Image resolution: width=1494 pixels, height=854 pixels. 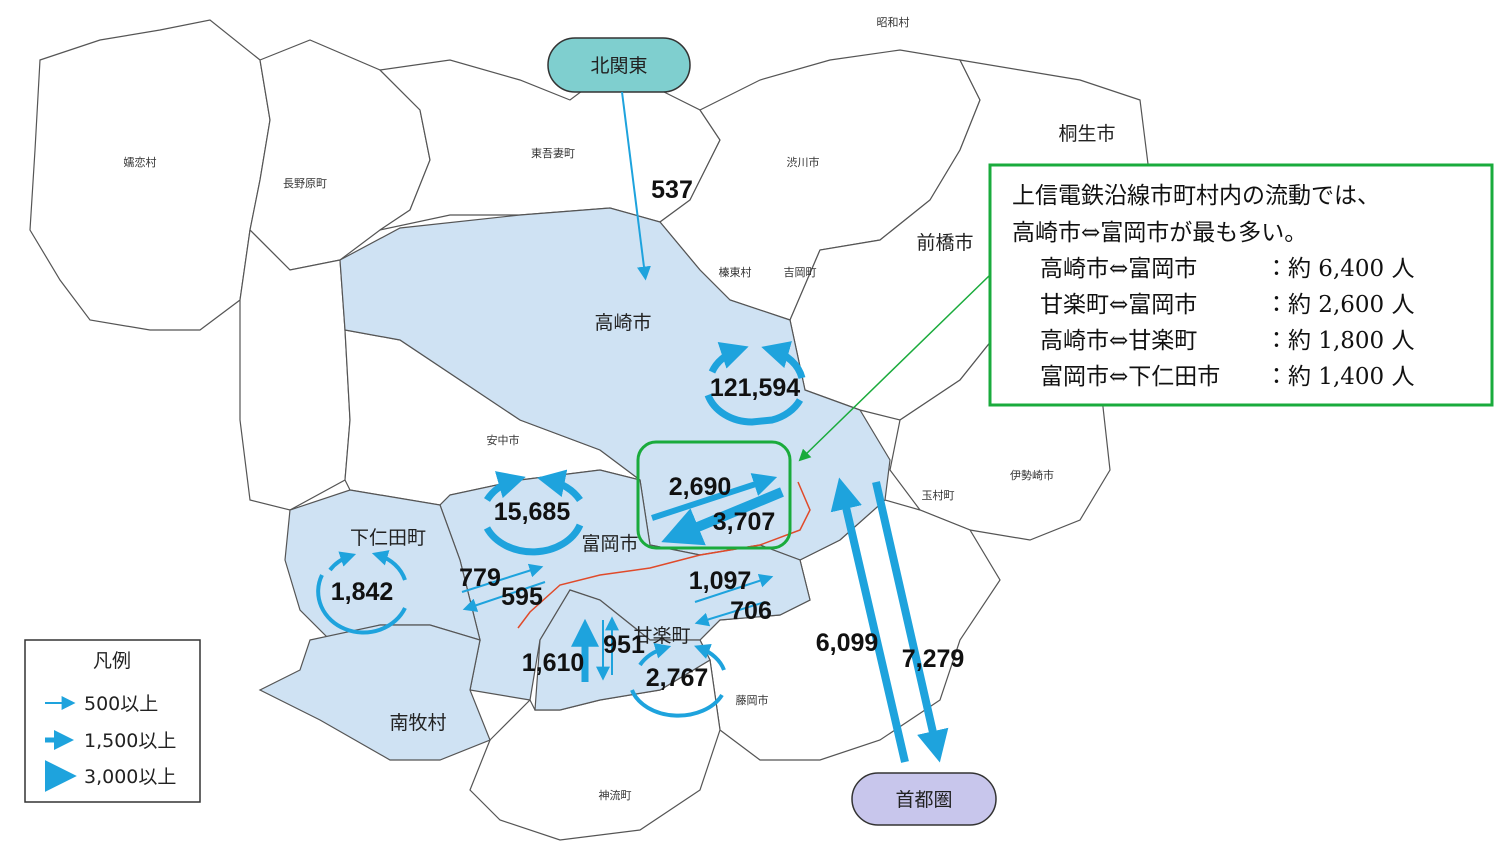 What do you see at coordinates (1339, 341) in the screenshot?
I see `callout-value: ：約 1,800 人` at bounding box center [1339, 341].